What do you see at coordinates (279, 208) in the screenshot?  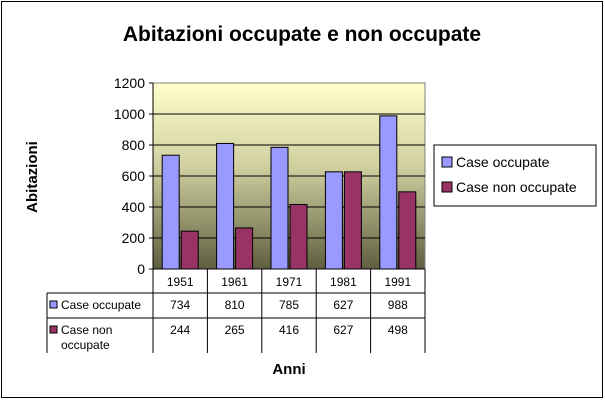 I see `bar-case-occupate-1971` at bounding box center [279, 208].